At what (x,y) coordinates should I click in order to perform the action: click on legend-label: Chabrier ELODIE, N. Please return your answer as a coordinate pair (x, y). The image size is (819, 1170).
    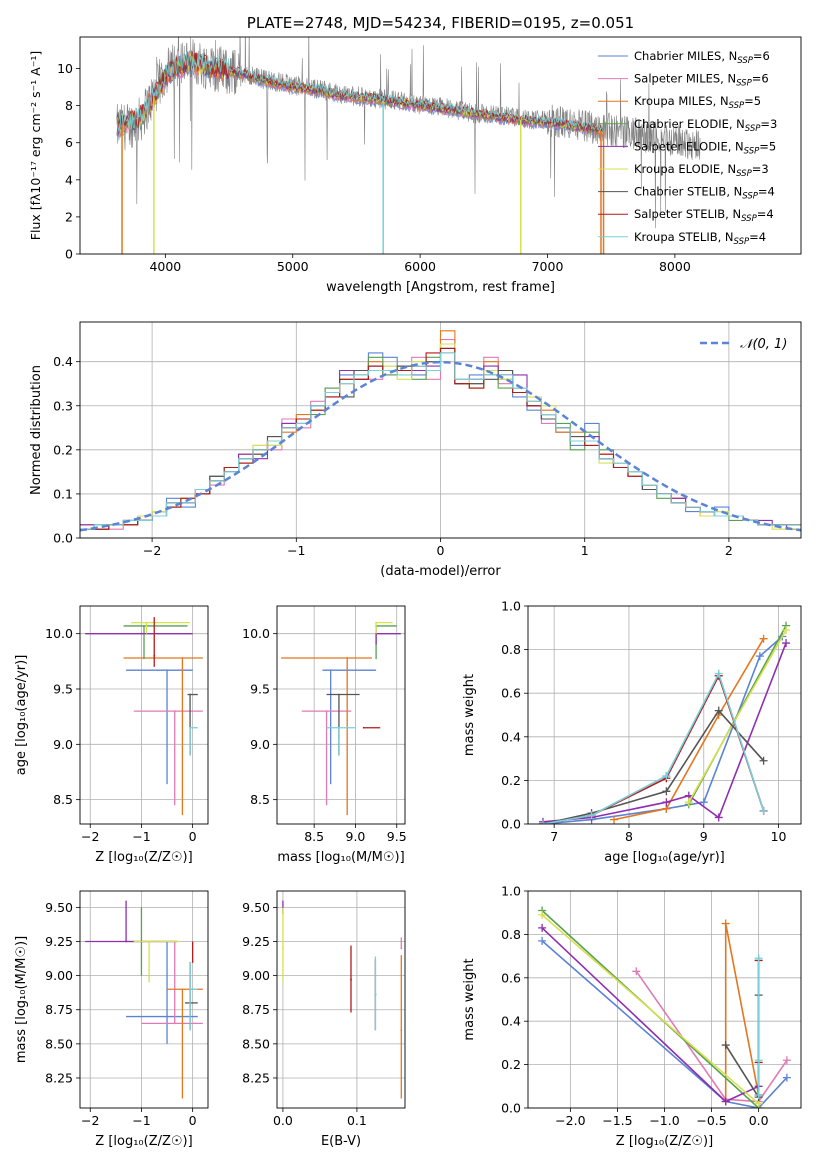
    Looking at the image, I should click on (689, 124).